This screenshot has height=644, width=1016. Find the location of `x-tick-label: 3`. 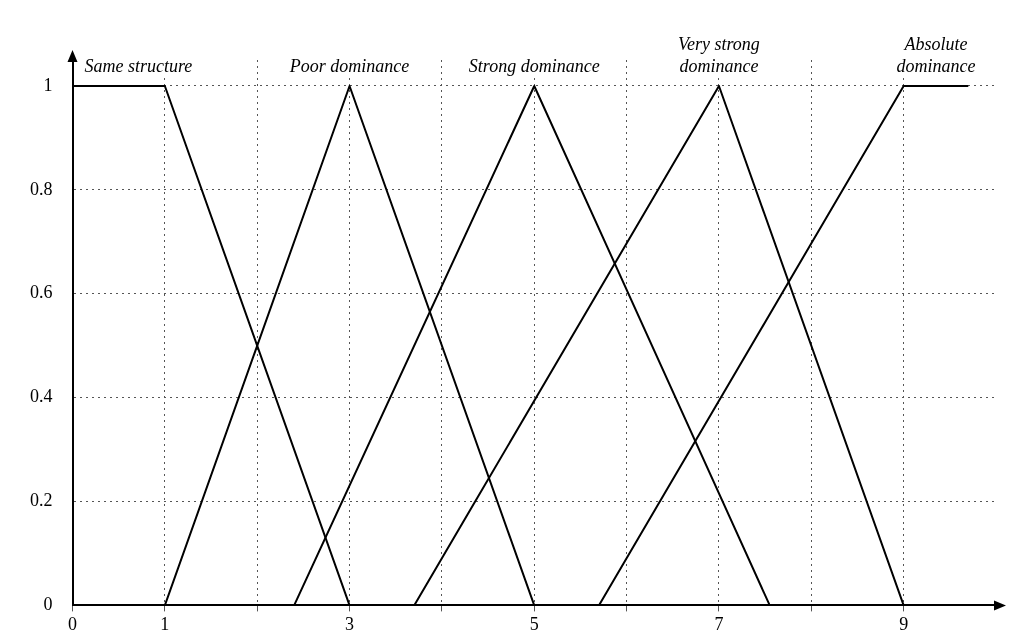

x-tick-label: 3 is located at coordinates (350, 623).